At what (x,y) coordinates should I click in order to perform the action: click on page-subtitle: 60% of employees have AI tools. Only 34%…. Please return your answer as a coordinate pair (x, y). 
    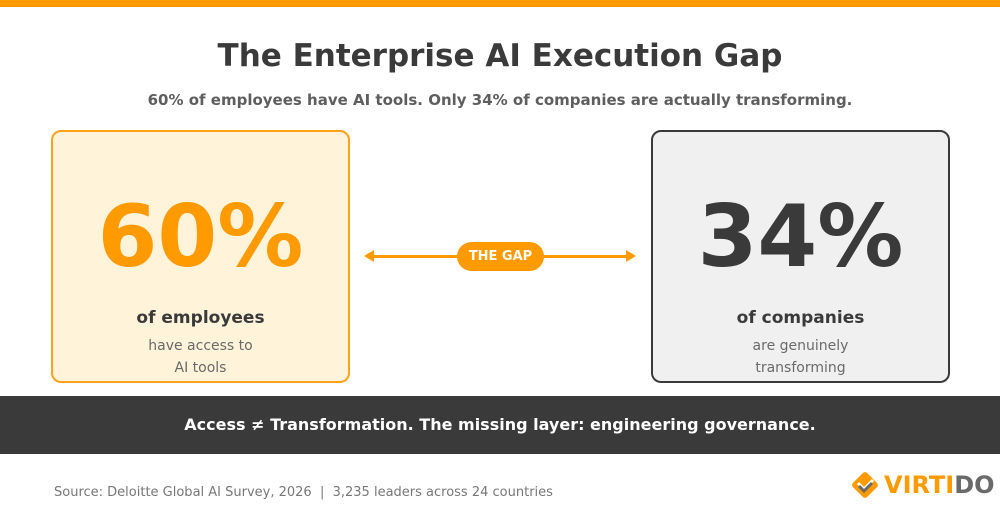
    Looking at the image, I should click on (500, 100).